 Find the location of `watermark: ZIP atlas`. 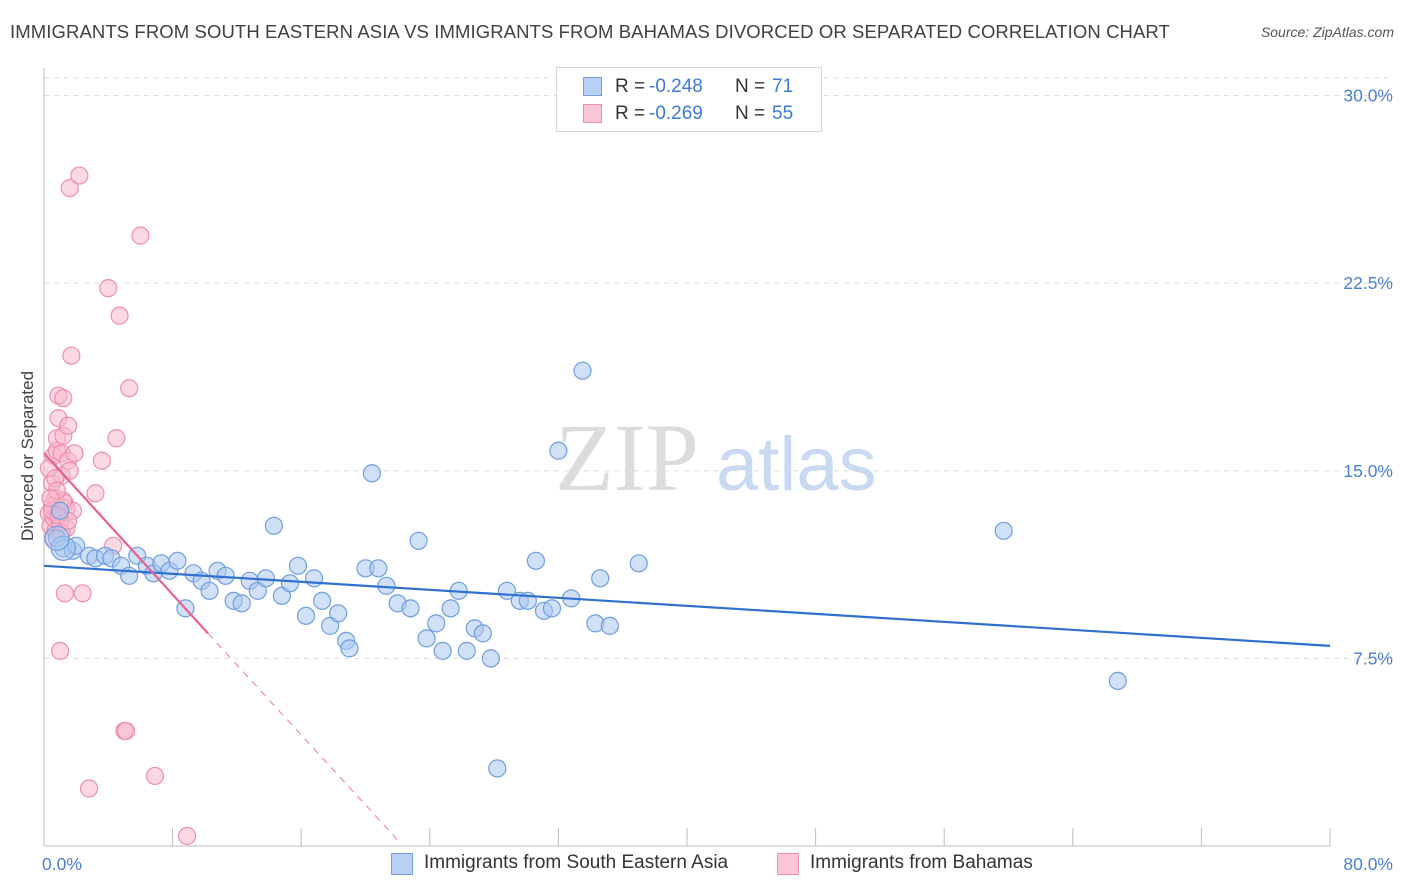

watermark: ZIP atlas is located at coordinates (716, 457).